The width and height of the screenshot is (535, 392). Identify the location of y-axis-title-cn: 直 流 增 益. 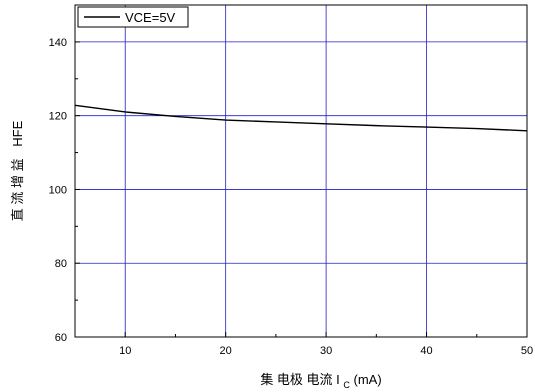
(17, 189).